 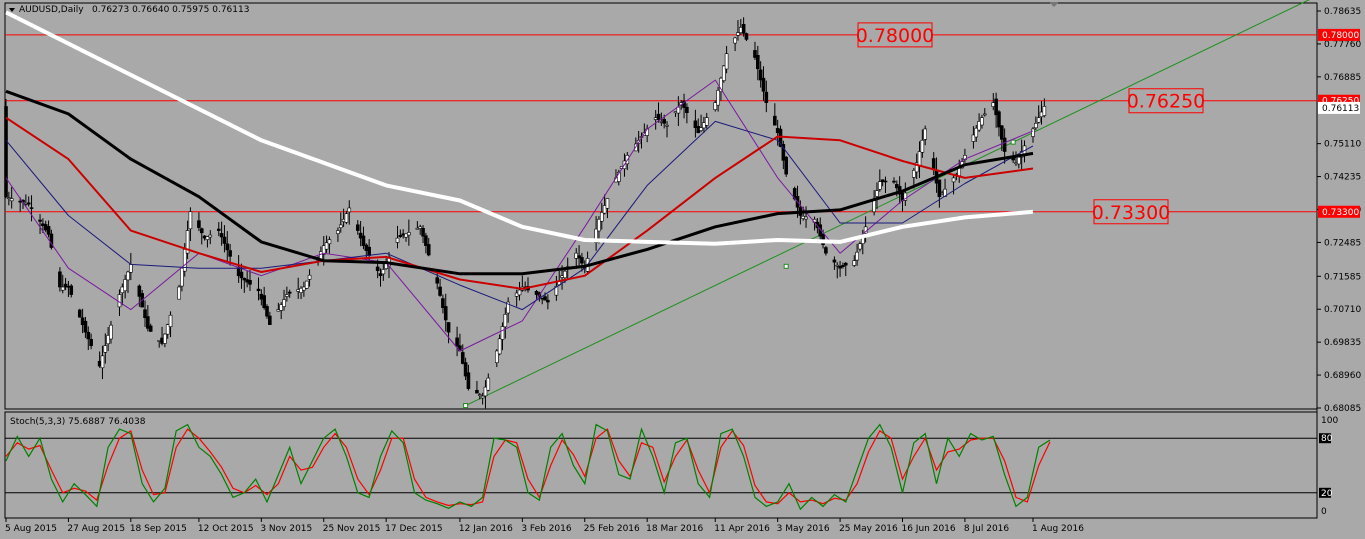 I want to click on stoch-level-badge, so click(x=1325, y=492).